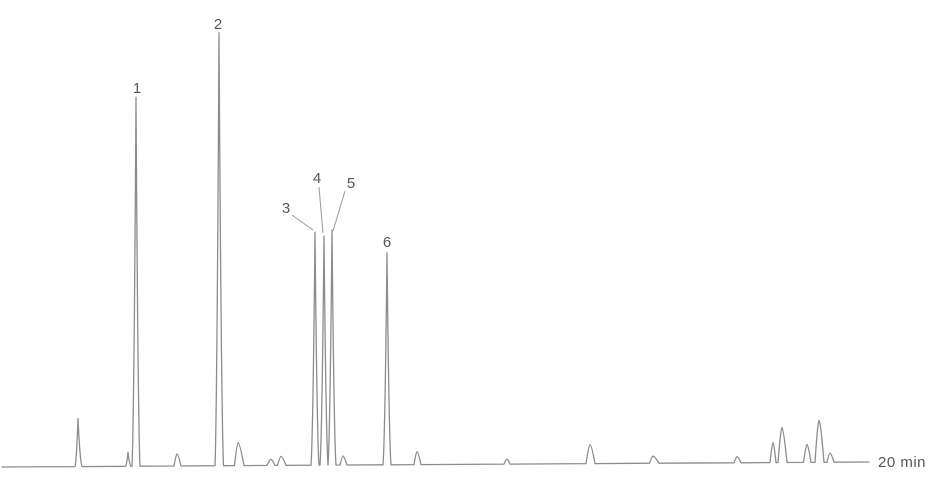 The width and height of the screenshot is (932, 493). I want to click on peak-label-3: 3, so click(286, 208).